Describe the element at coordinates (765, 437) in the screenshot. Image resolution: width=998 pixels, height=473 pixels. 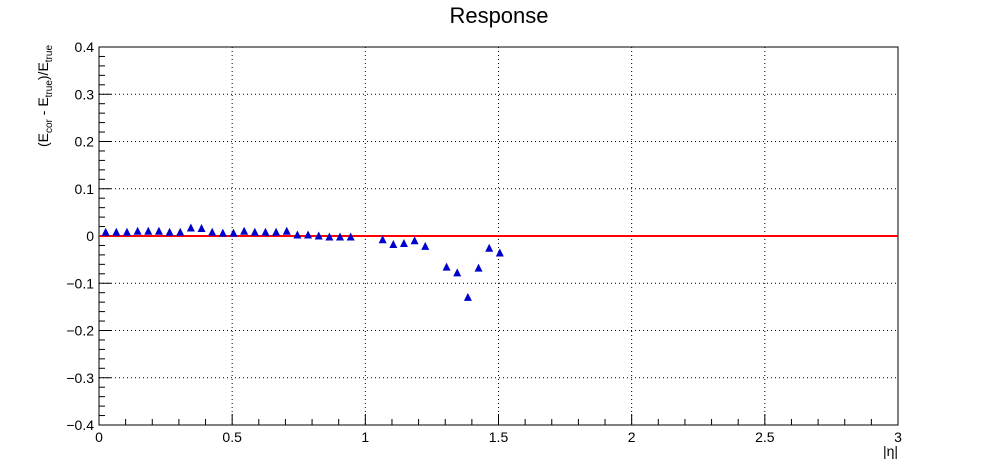
I see `x-tick-label: 2.5` at that location.